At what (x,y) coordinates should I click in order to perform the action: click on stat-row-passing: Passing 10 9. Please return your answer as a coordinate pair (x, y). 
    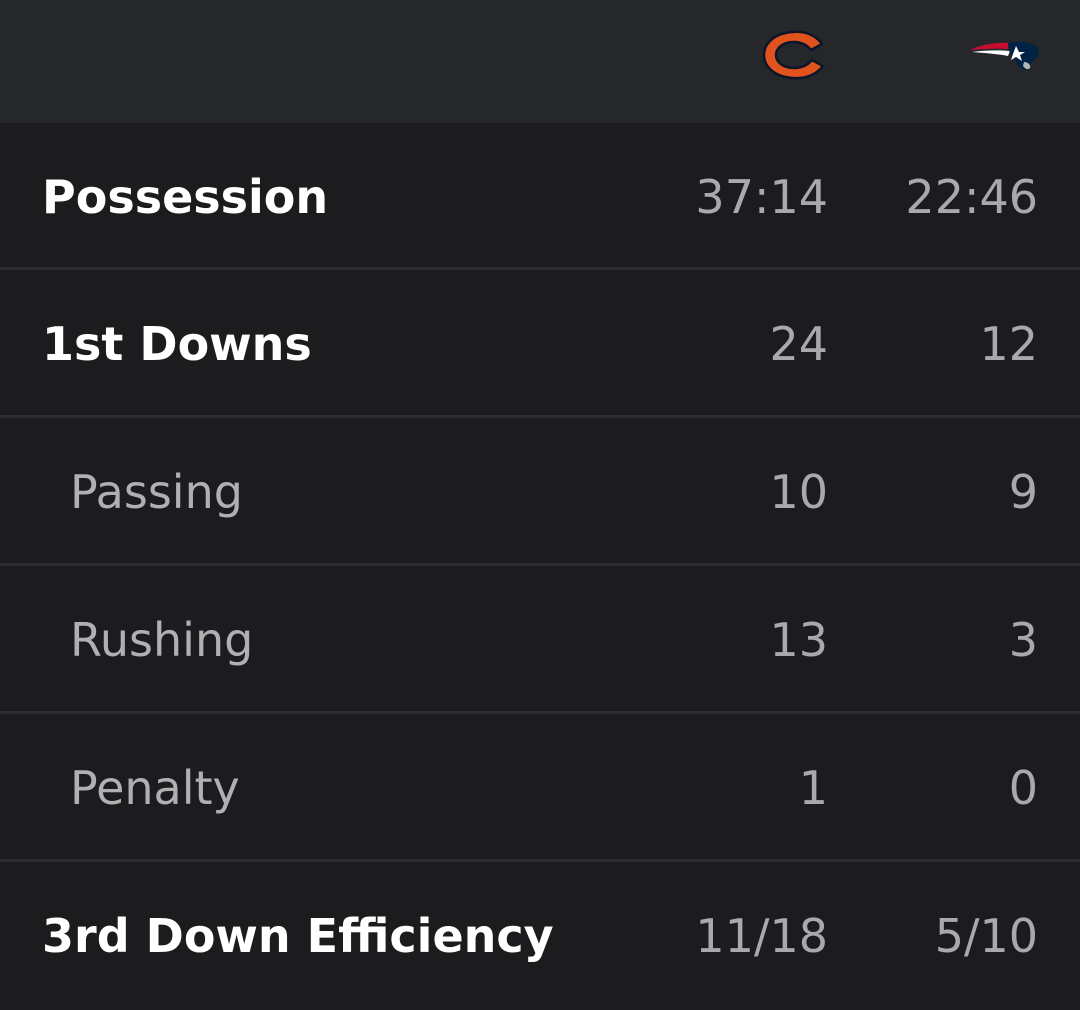
    Looking at the image, I should click on (540, 492).